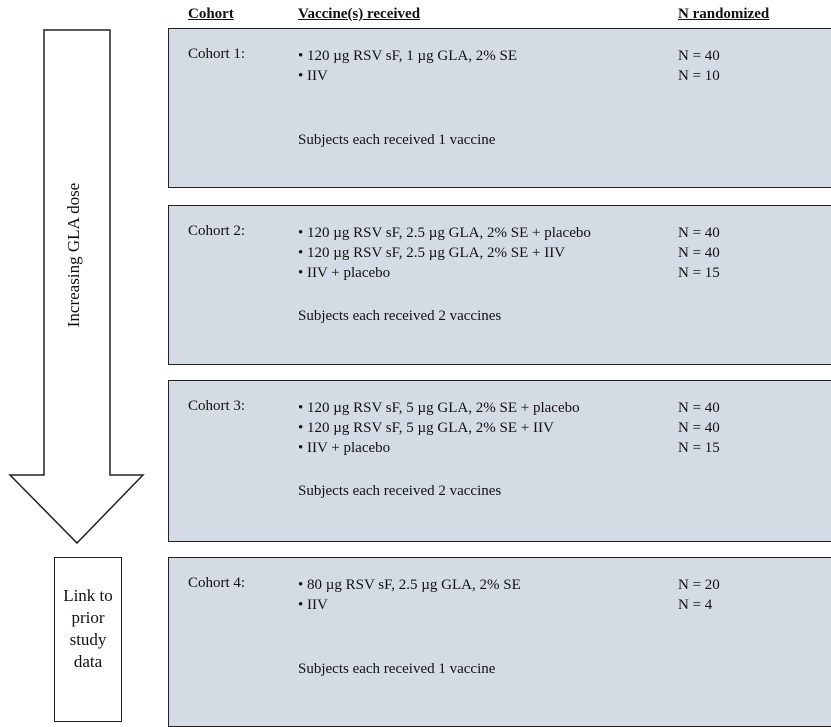 This screenshot has width=831, height=727. Describe the element at coordinates (211, 14) in the screenshot. I see `header-cohort: Cohort` at that location.